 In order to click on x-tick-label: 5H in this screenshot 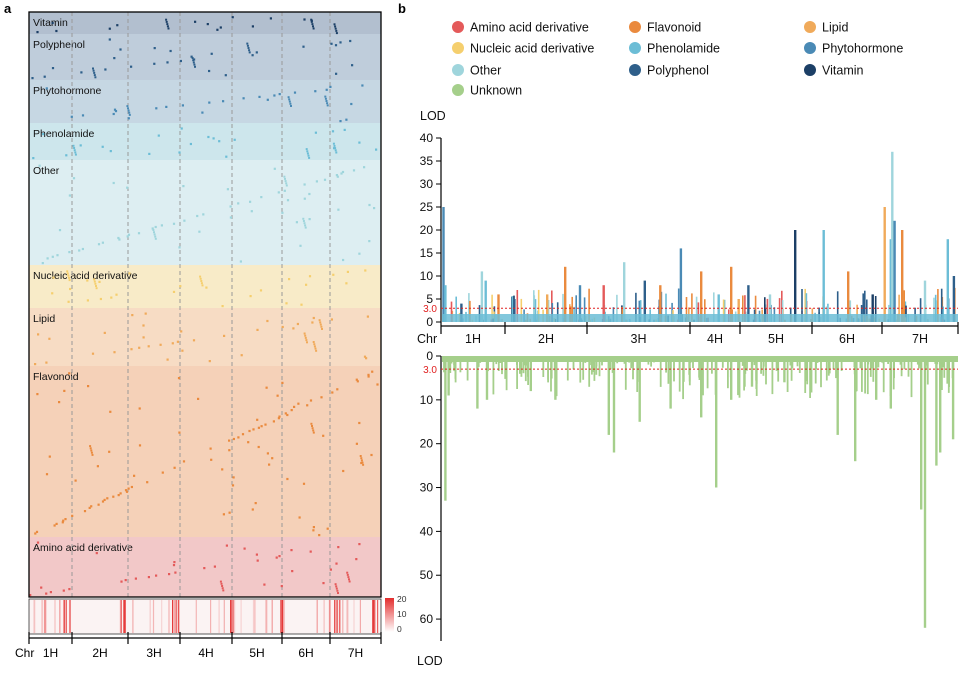, I will do `click(776, 339)`.